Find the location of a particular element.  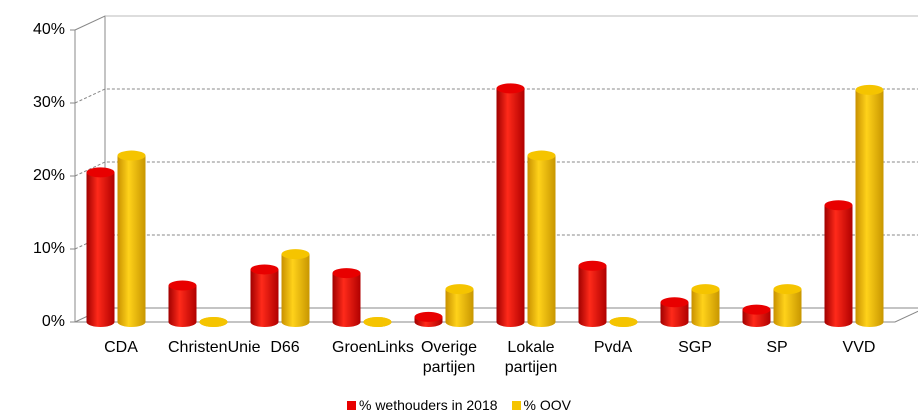

legend-label: % OOV is located at coordinates (547, 405).